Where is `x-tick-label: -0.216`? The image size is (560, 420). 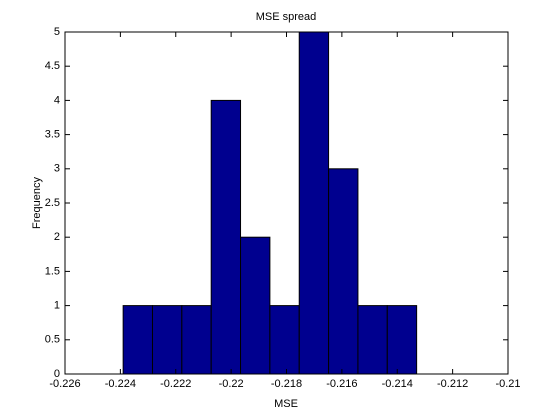
x-tick-label: -0.216 is located at coordinates (341, 384).